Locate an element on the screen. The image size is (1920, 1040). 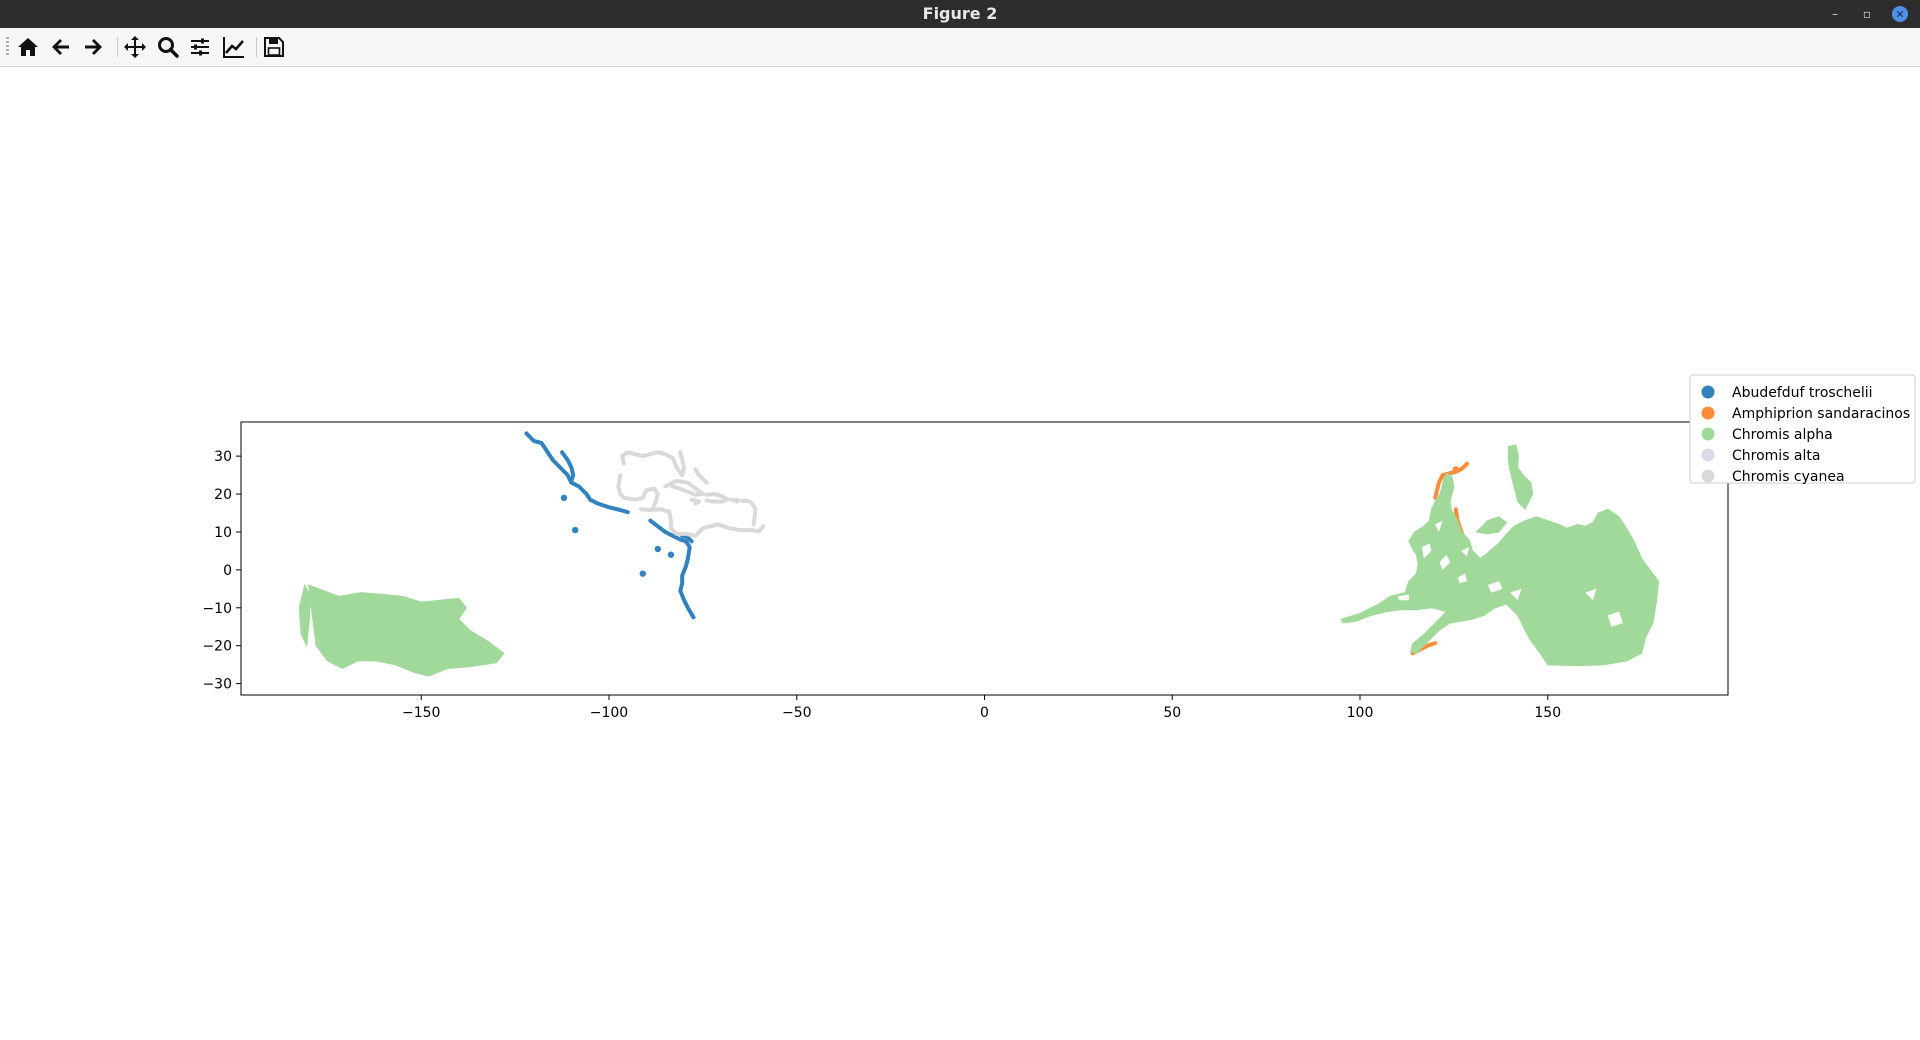
legend-label: Chromis alta is located at coordinates (1776, 456).